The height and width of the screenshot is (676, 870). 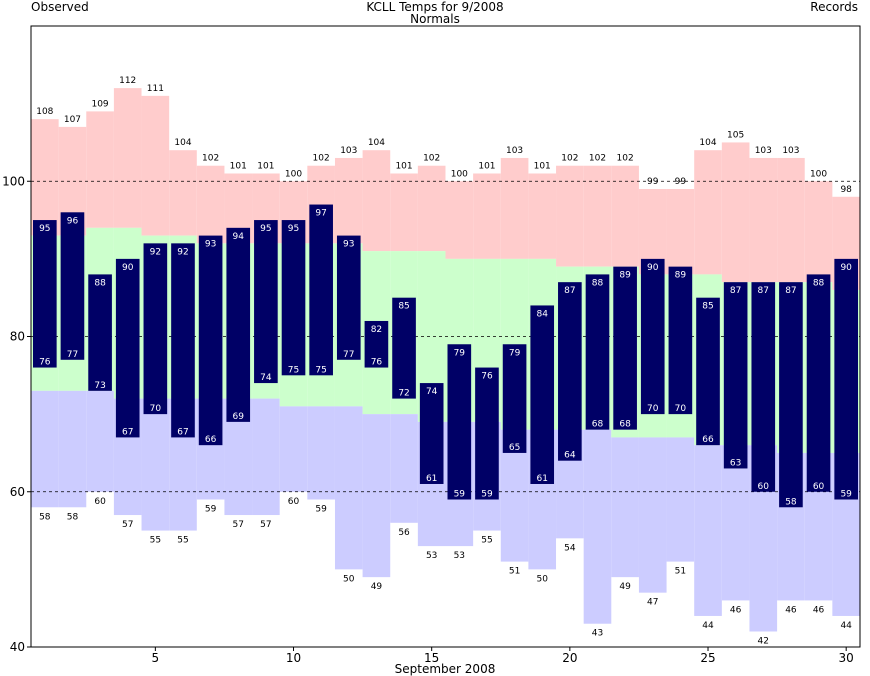 What do you see at coordinates (487, 495) in the screenshot?
I see `observed-low-label: 59` at bounding box center [487, 495].